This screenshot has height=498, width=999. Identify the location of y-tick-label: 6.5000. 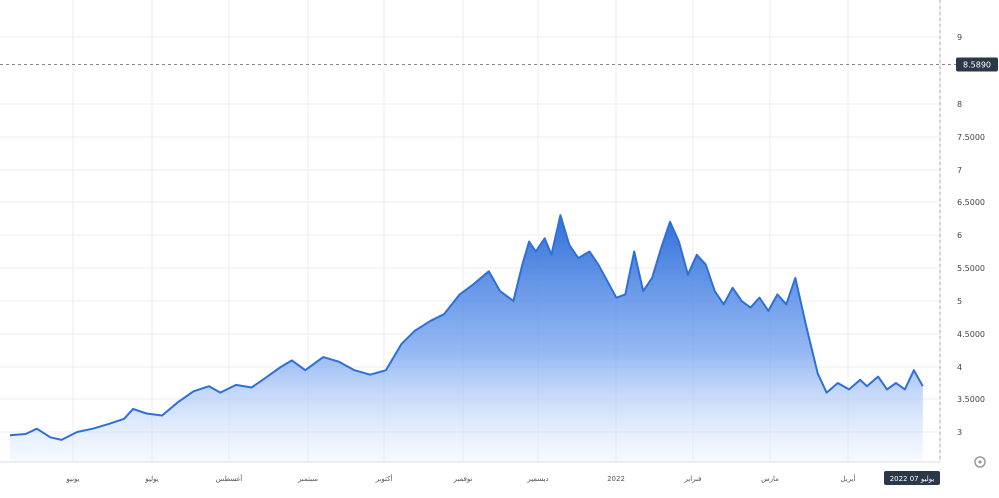
(971, 202).